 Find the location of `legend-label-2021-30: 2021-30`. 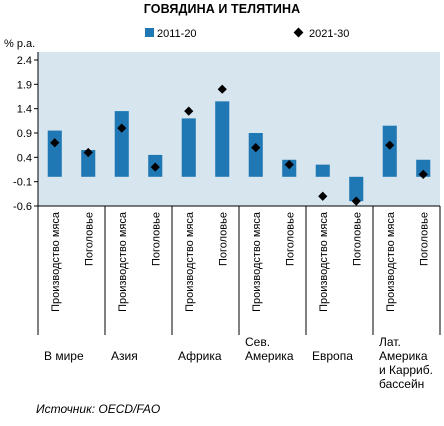

legend-label-2021-30: 2021-30 is located at coordinates (329, 34).